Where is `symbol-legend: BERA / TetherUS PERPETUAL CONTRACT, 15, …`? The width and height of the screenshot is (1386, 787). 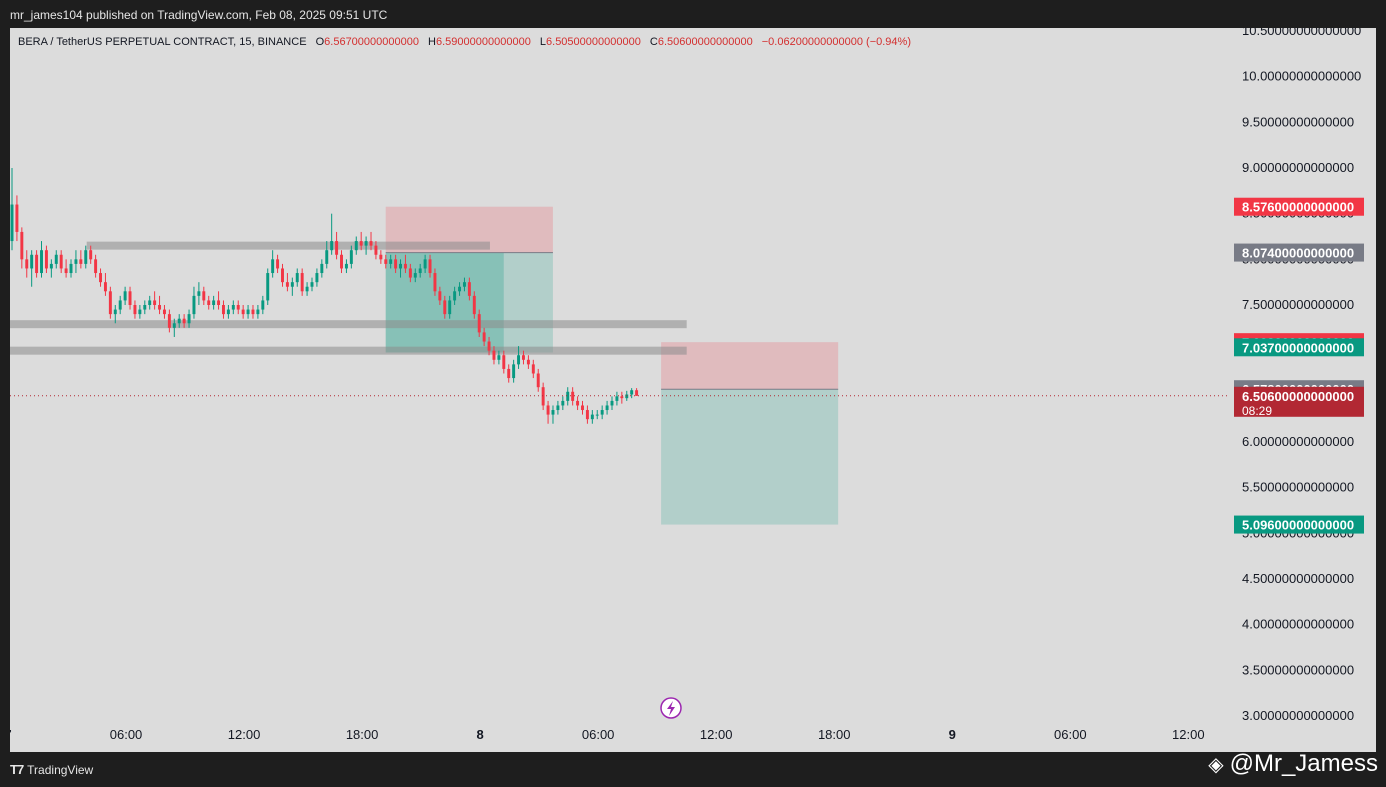 symbol-legend: BERA / TetherUS PERPETUAL CONTRACT, 15, … is located at coordinates (464, 42).